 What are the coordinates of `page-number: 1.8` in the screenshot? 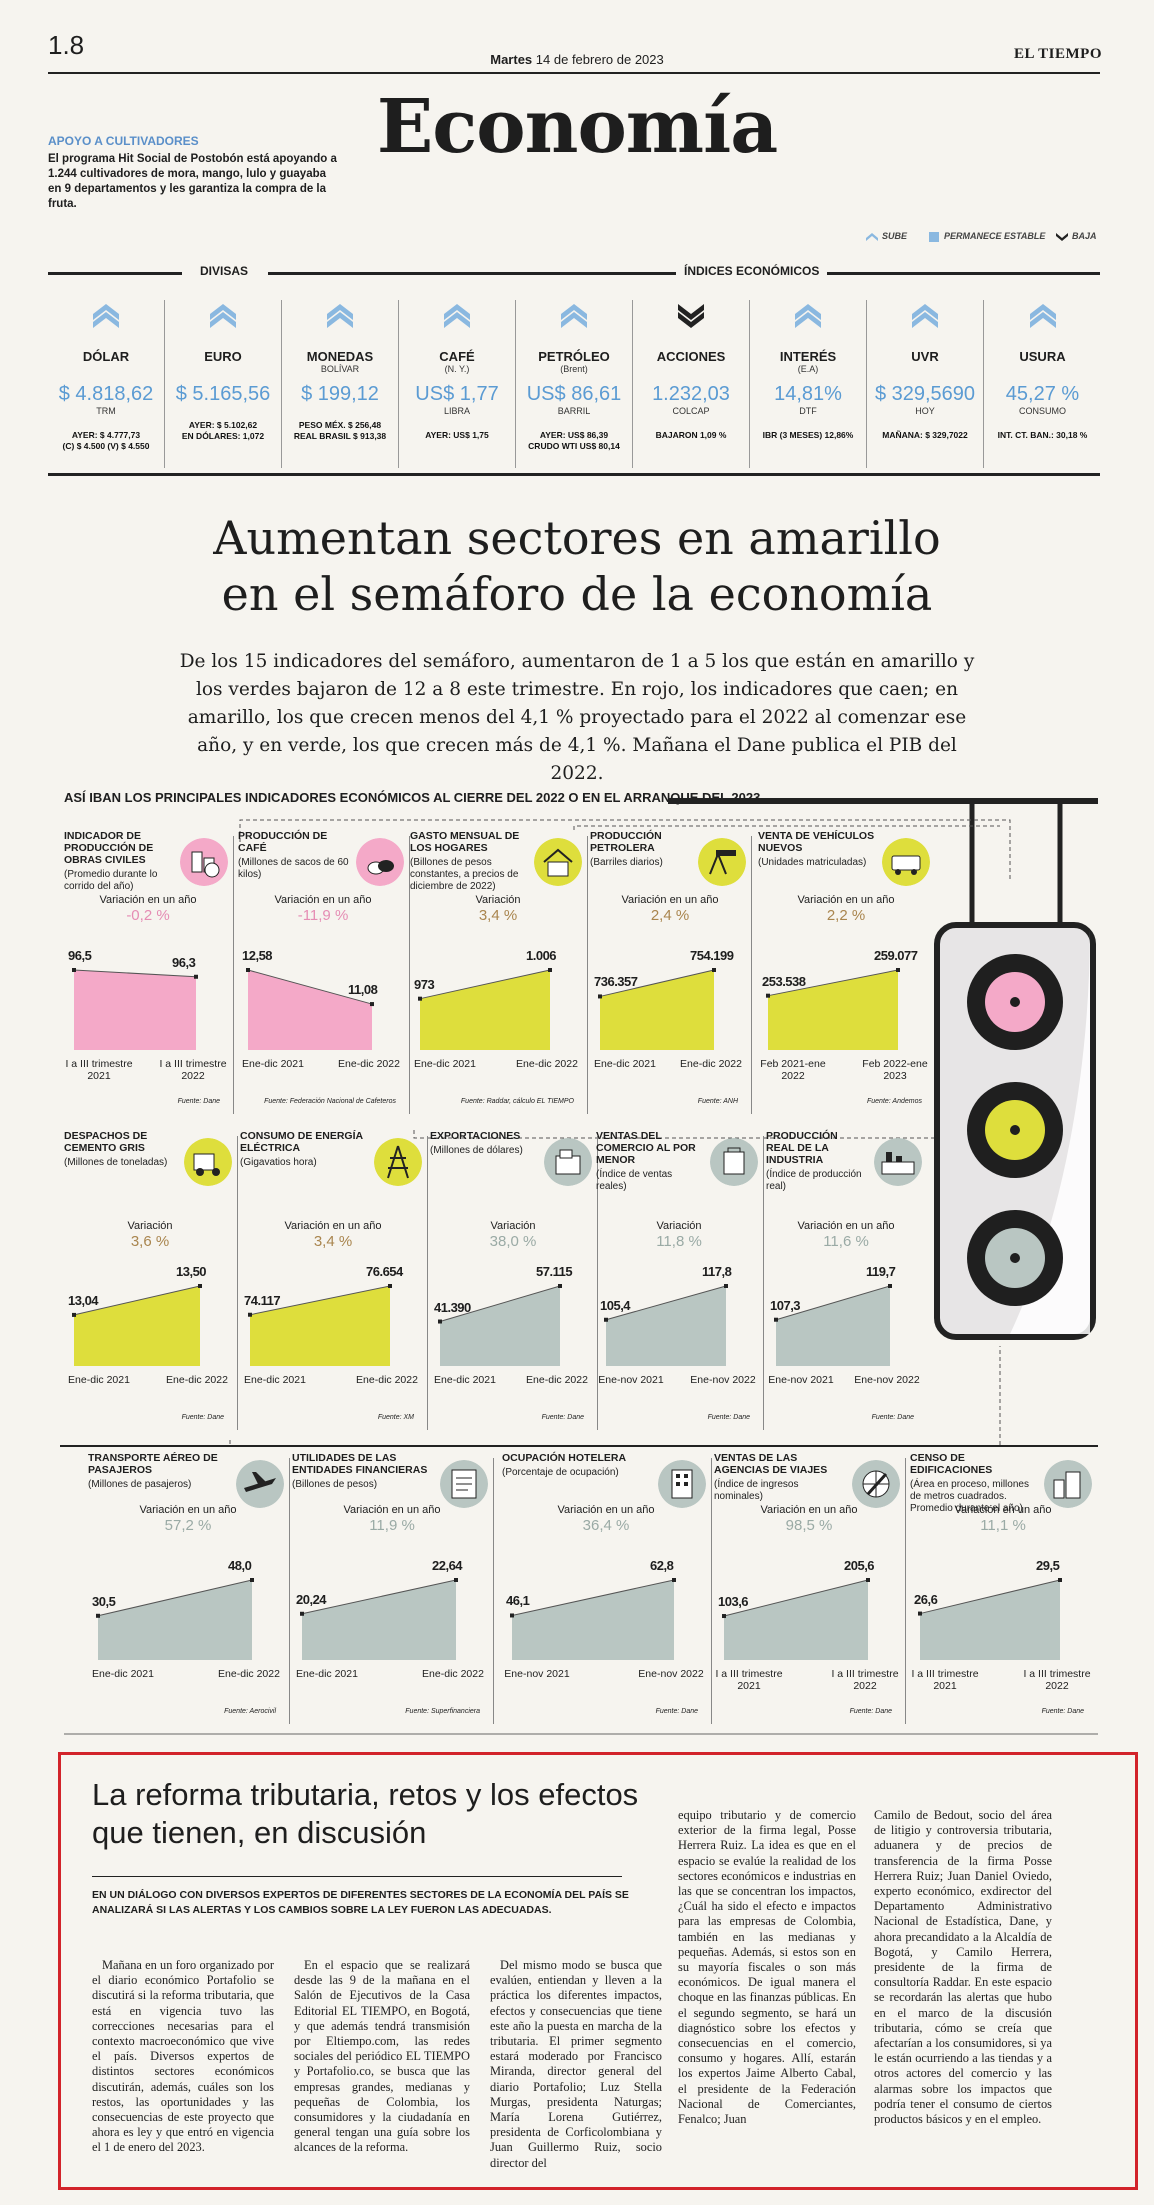 It's located at (66, 45).